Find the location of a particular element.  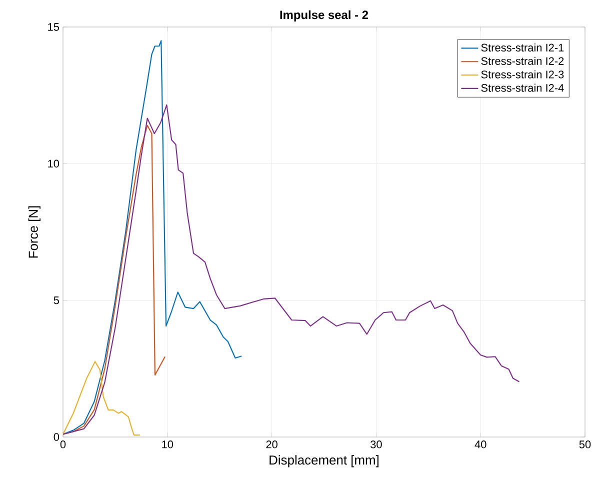

y-tick-label: 5 is located at coordinates (57, 300).